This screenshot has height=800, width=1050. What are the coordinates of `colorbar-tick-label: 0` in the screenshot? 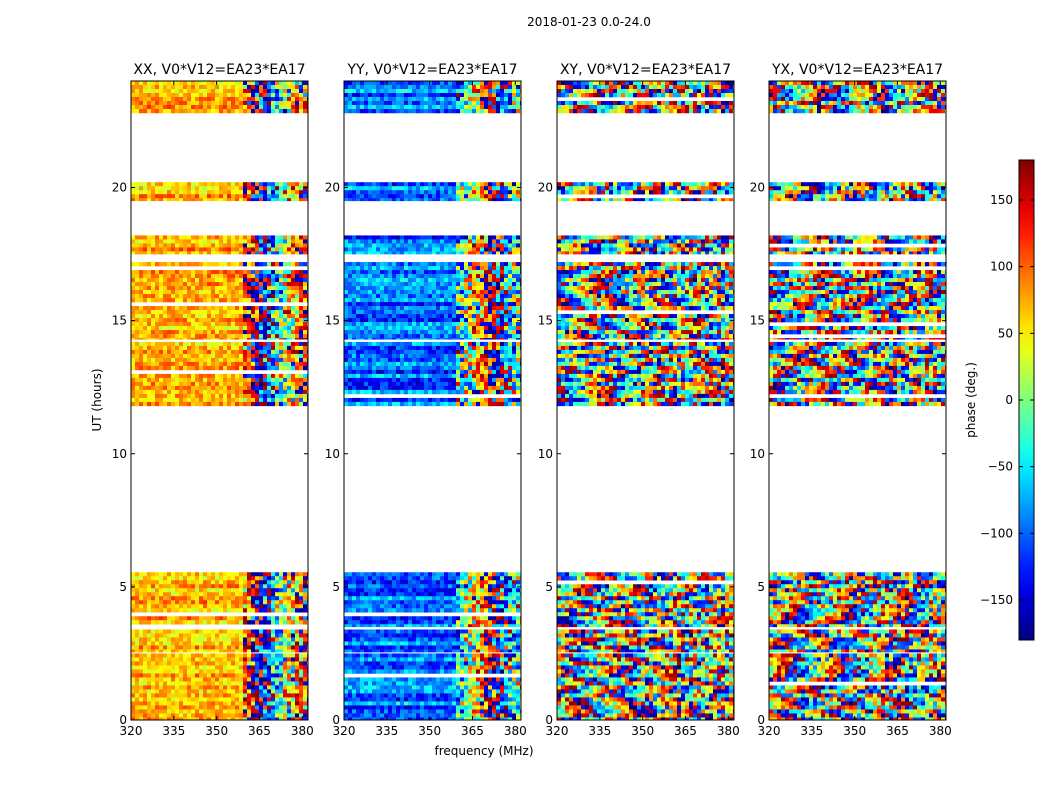 It's located at (1009, 400).